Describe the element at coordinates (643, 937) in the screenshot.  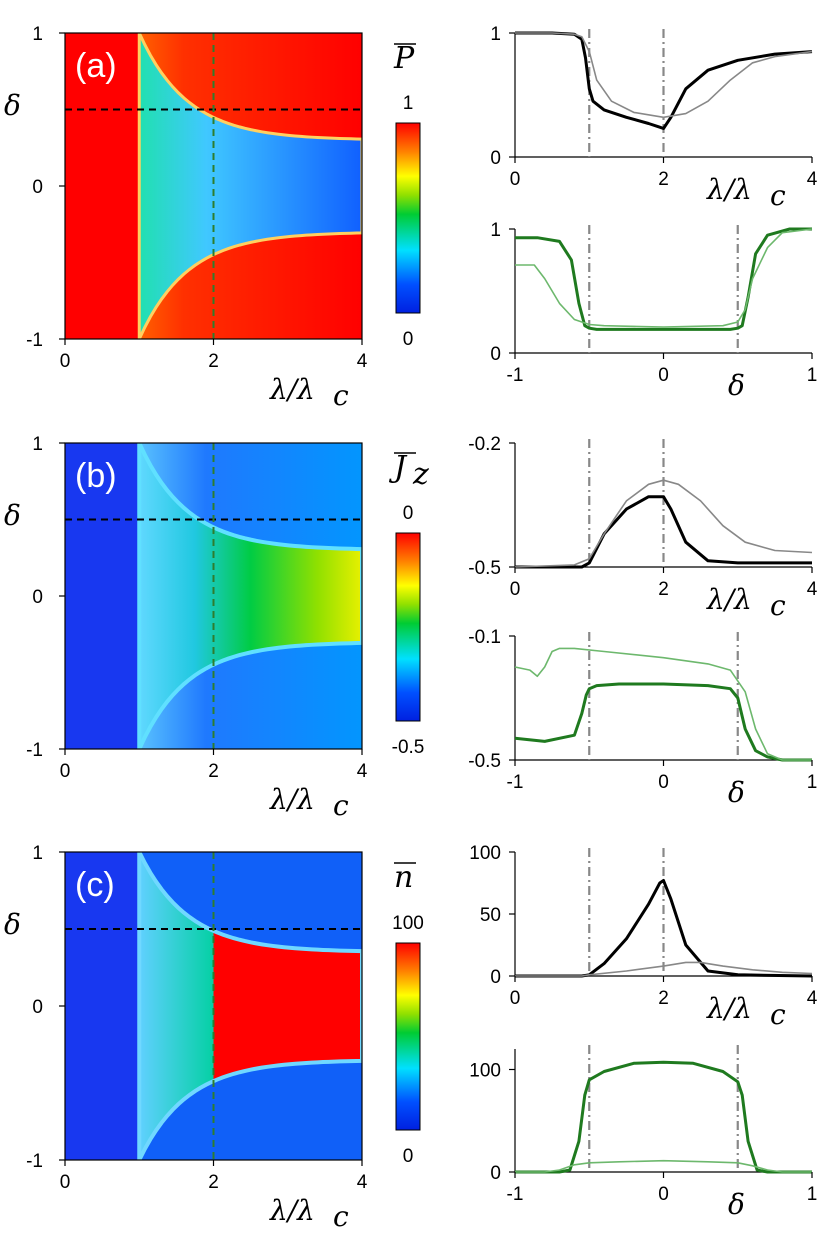
I see `lineplot-c-top: 0 2 4 100 50 0 λ/λ c` at that location.